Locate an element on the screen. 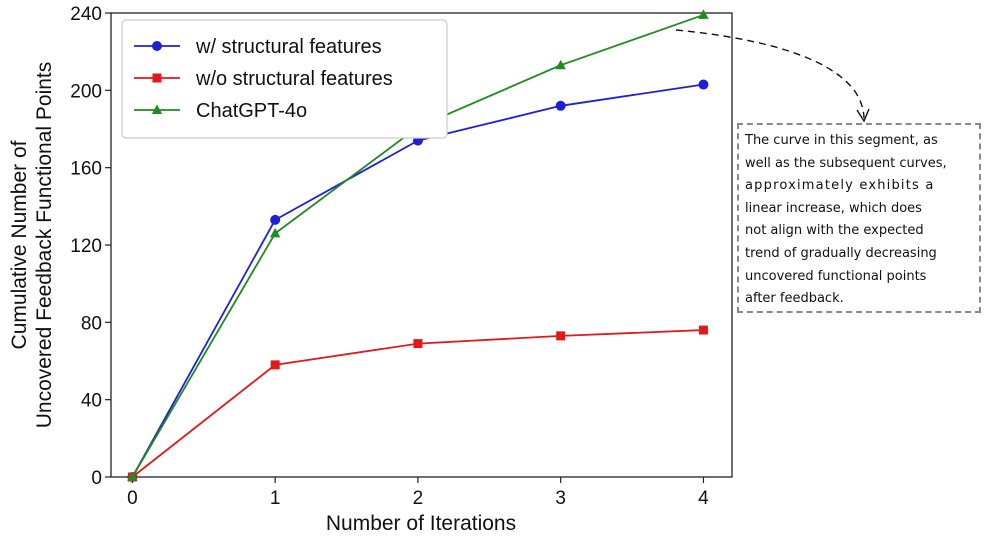 The height and width of the screenshot is (537, 996). annotation-arrowhead is located at coordinates (863, 115).